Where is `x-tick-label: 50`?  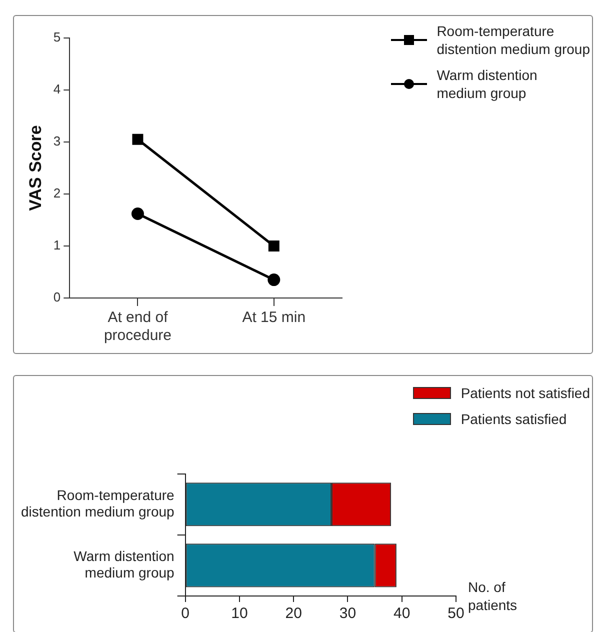 x-tick-label: 50 is located at coordinates (456, 613).